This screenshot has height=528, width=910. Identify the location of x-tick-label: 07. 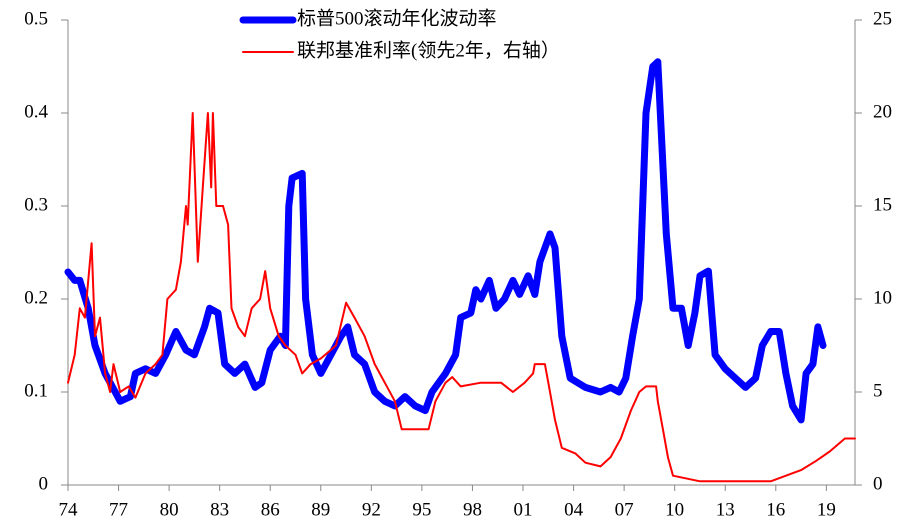
(624, 509).